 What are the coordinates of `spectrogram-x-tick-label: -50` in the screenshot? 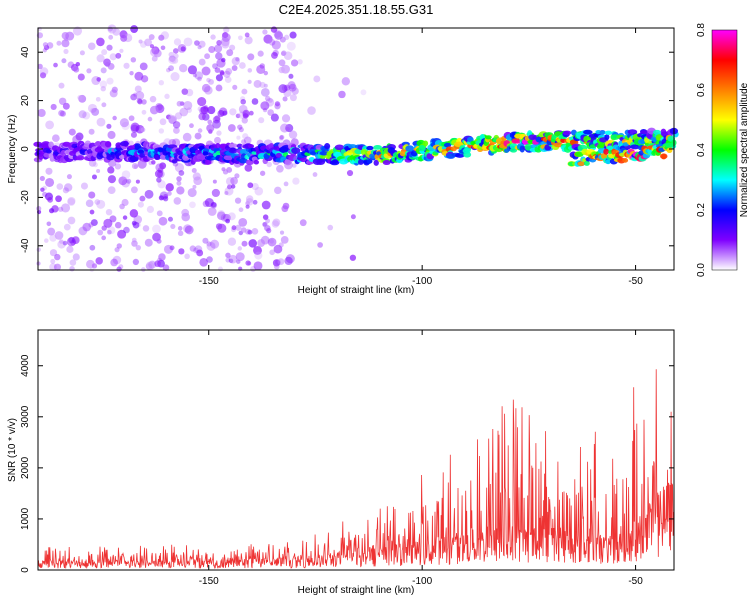 It's located at (635, 281).